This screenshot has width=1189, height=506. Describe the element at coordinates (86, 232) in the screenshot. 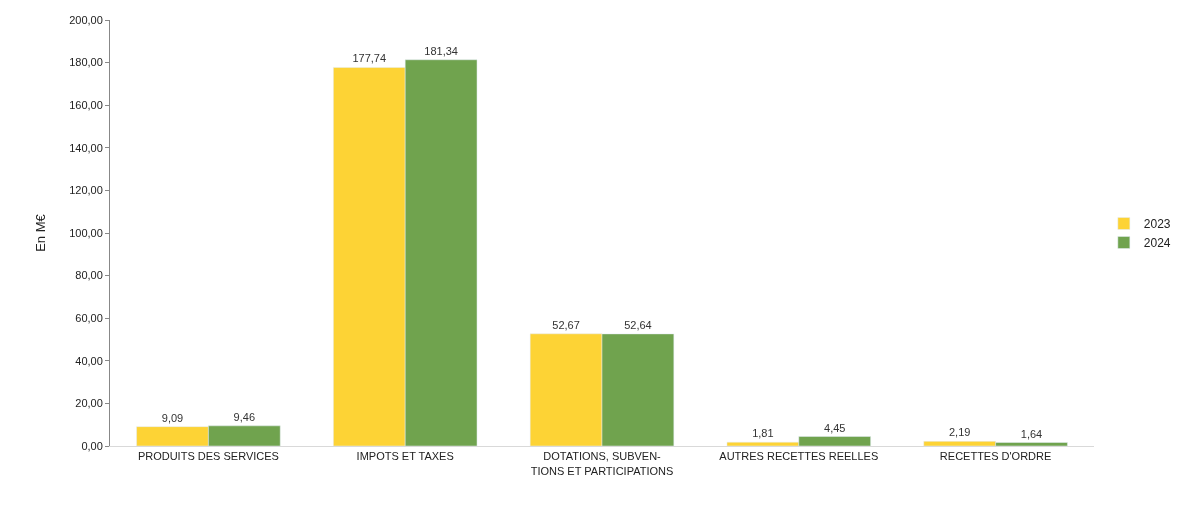

I see `y-tick-label: 100,00` at that location.